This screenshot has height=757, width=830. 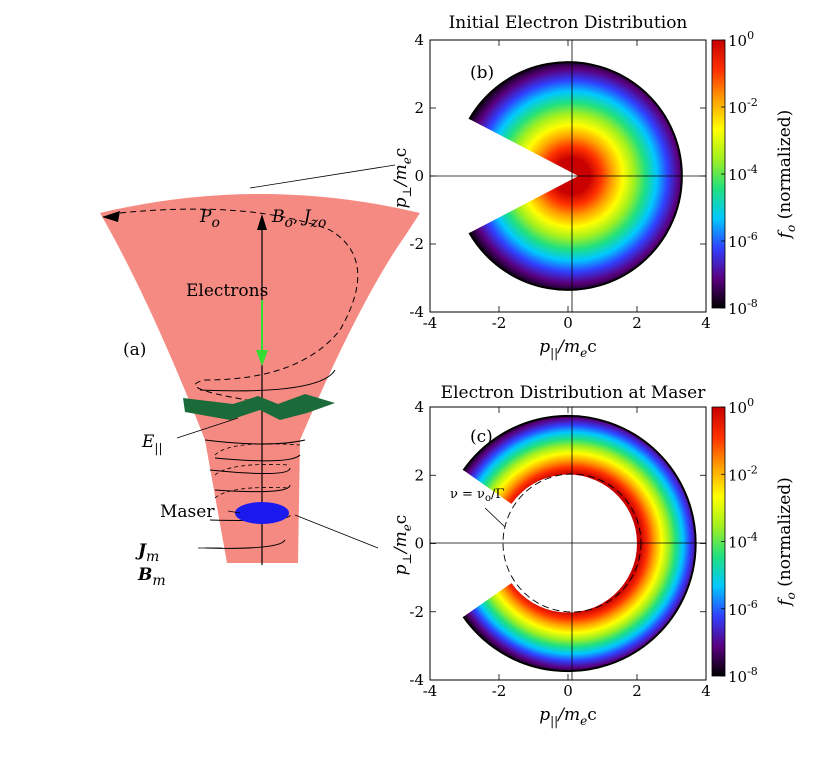 What do you see at coordinates (402, 178) in the screenshot?
I see `panel-b-y-label: p⊥/mec` at bounding box center [402, 178].